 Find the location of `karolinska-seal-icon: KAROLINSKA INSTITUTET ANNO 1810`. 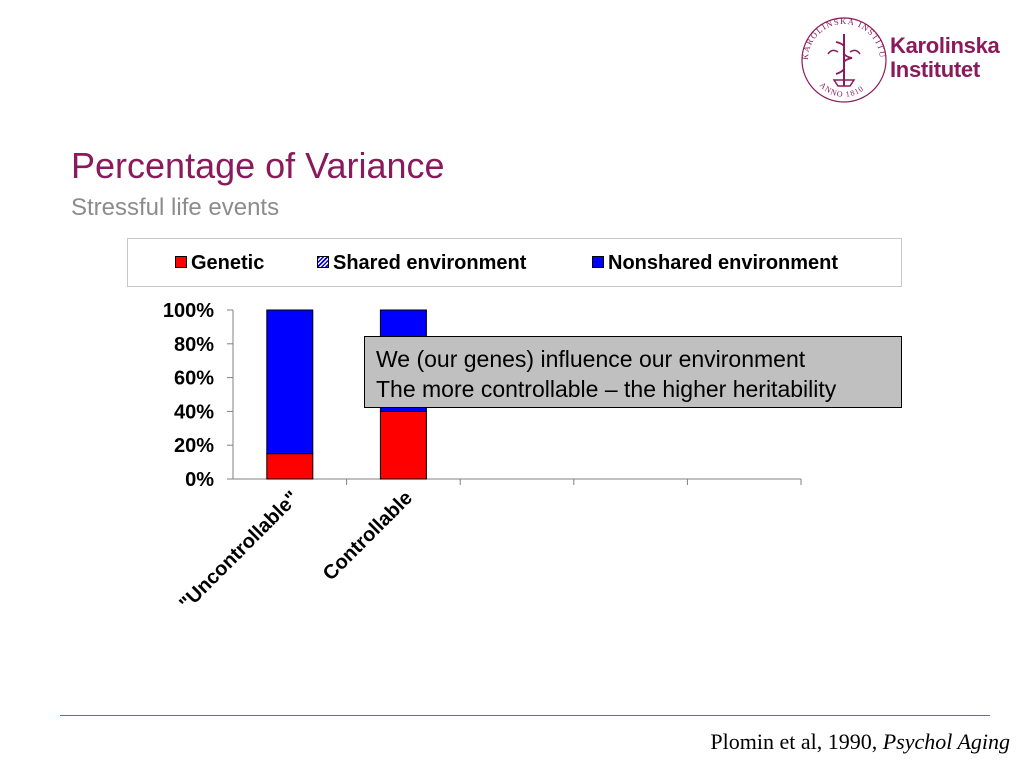

karolinska-seal-icon: KAROLINSKA INSTITUTET ANNO 1810 is located at coordinates (842, 58).